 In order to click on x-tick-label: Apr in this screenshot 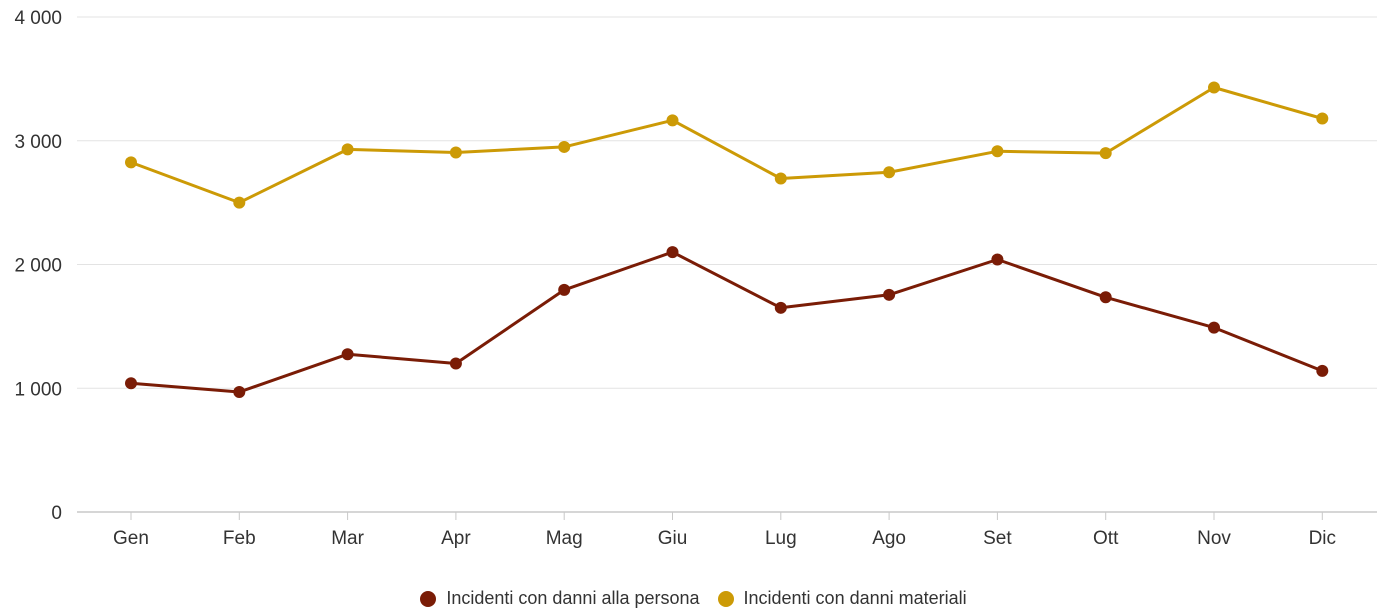, I will do `click(456, 538)`.